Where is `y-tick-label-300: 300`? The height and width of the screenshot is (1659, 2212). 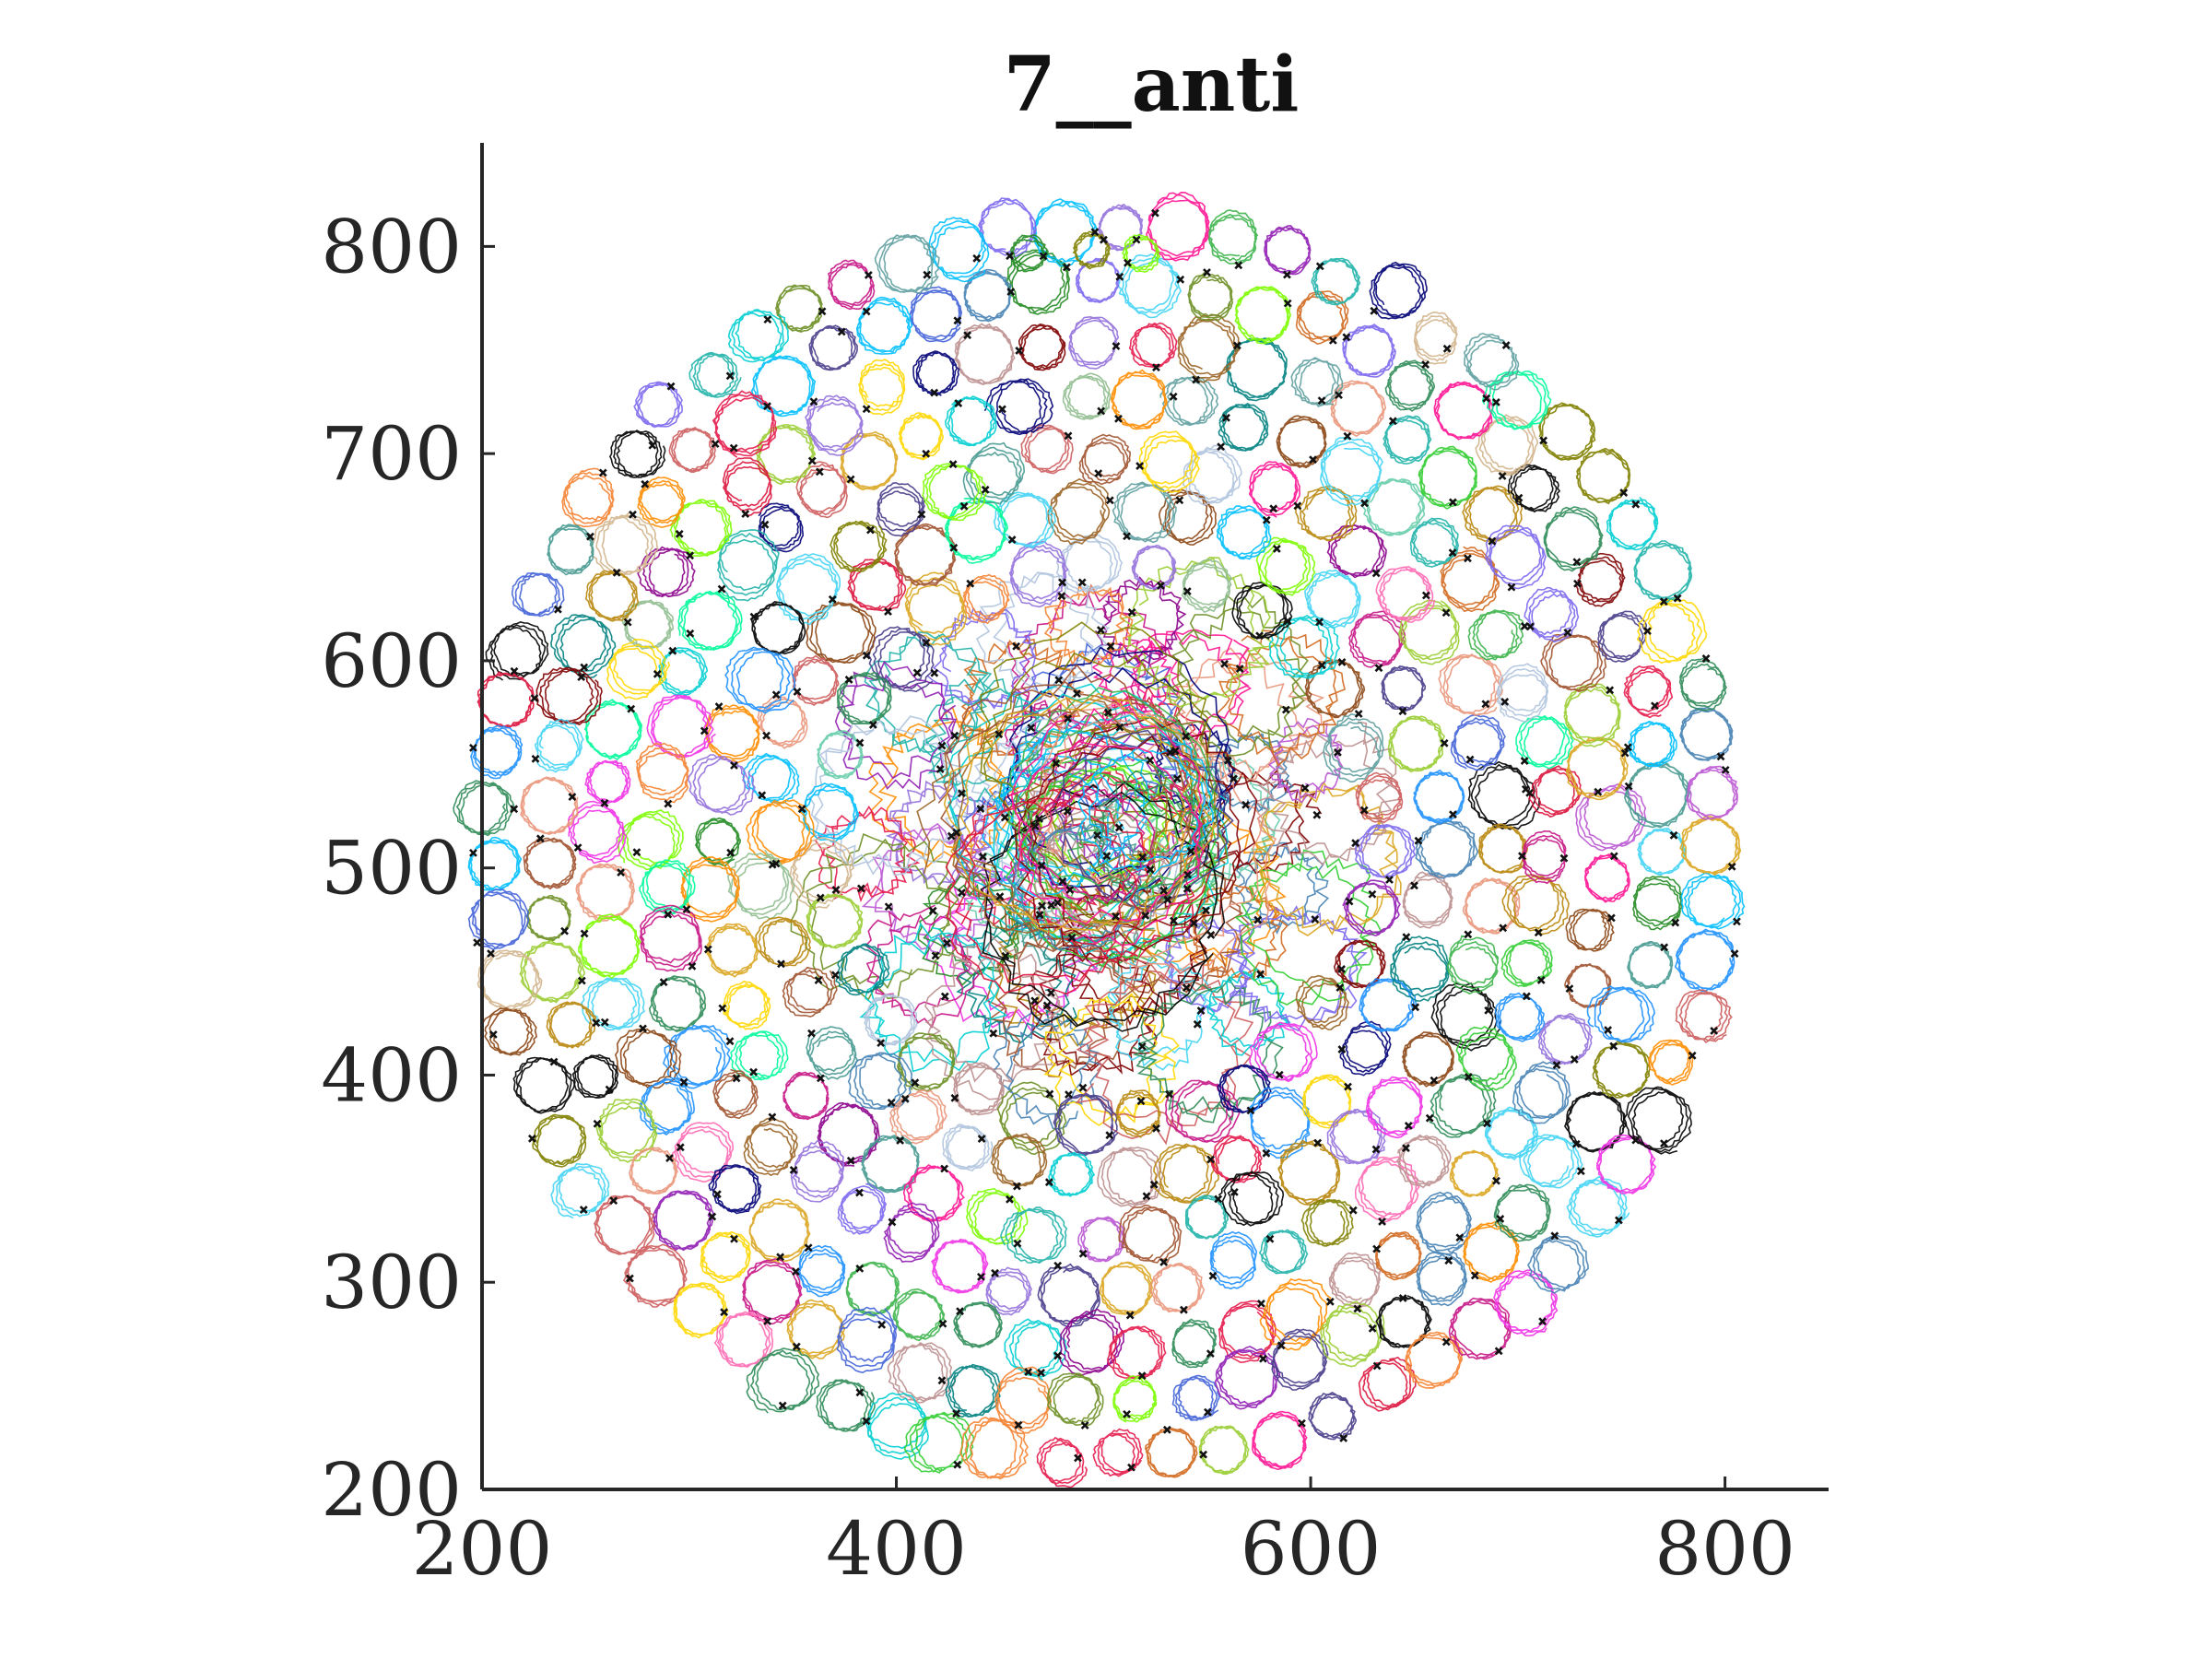 y-tick-label-300: 300 is located at coordinates (391, 1282).